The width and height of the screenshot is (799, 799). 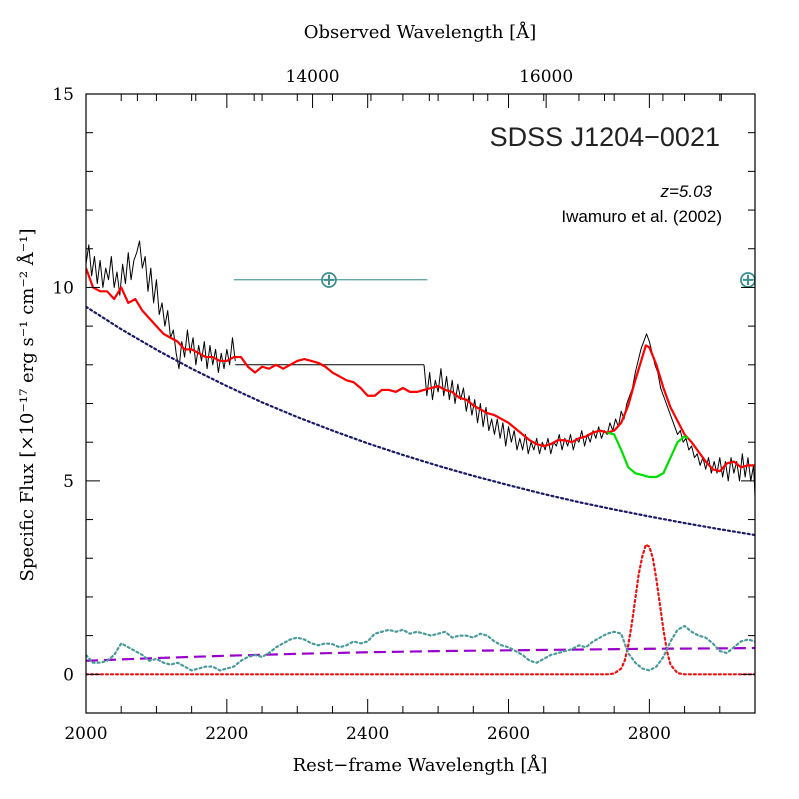 What do you see at coordinates (649, 734) in the screenshot?
I see `x-tick-label: 2800` at bounding box center [649, 734].